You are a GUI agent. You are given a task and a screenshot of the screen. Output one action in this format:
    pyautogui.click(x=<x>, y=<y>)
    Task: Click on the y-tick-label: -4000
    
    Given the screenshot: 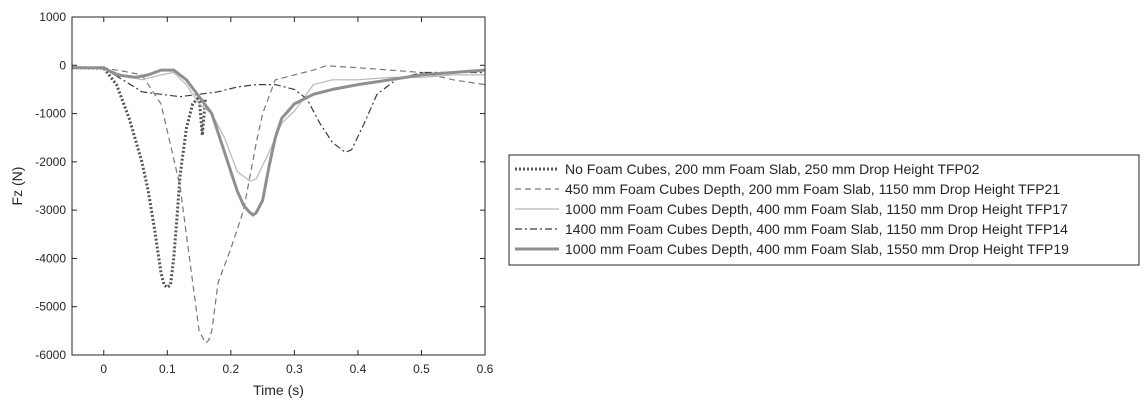 What is the action you would take?
    pyautogui.click(x=50, y=258)
    